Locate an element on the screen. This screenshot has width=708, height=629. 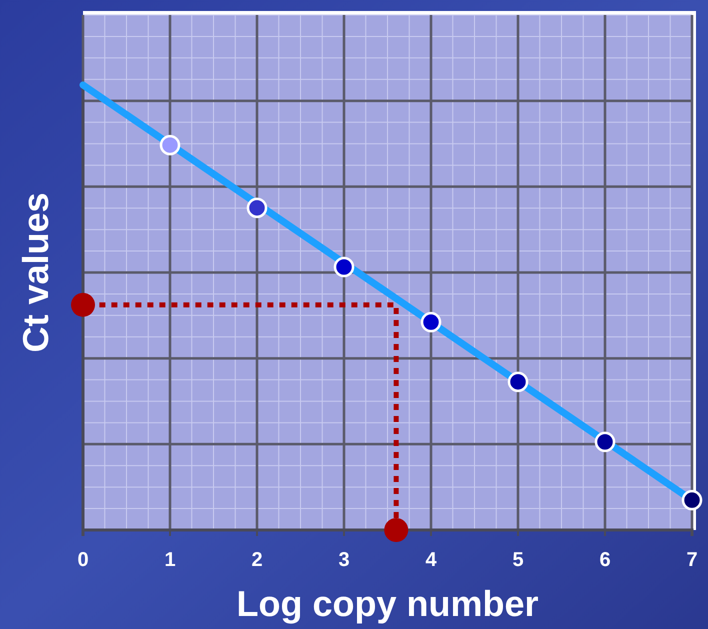
x-tick-label: 7 is located at coordinates (692, 560).